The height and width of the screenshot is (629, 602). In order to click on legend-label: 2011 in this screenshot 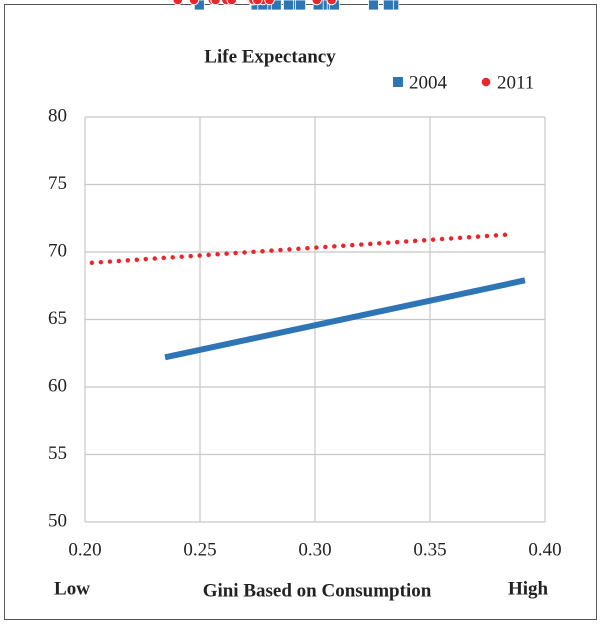, I will do `click(515, 82)`.